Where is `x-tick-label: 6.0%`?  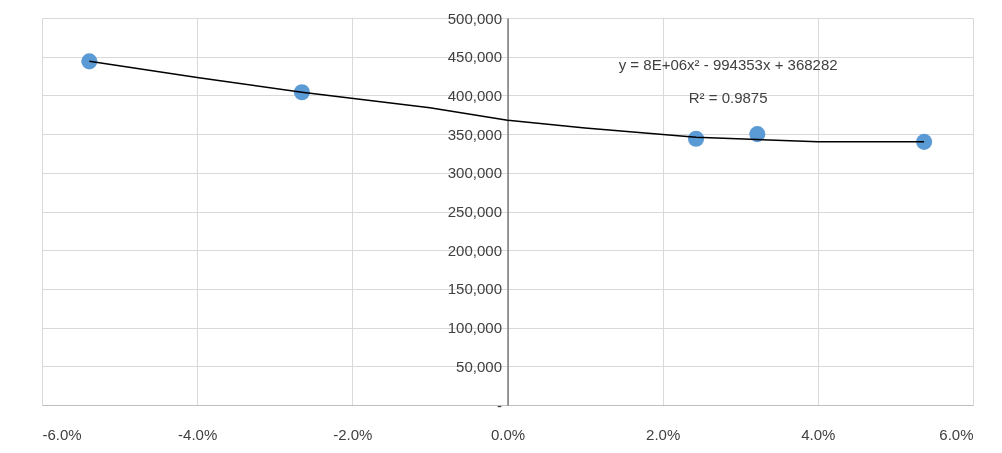 x-tick-label: 6.0% is located at coordinates (956, 434).